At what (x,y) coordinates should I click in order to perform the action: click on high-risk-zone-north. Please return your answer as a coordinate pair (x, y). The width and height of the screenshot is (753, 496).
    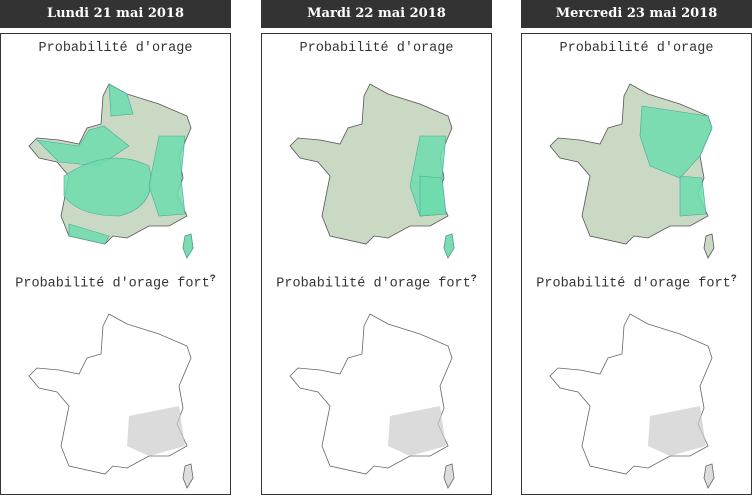
    Looking at the image, I should click on (121, 100).